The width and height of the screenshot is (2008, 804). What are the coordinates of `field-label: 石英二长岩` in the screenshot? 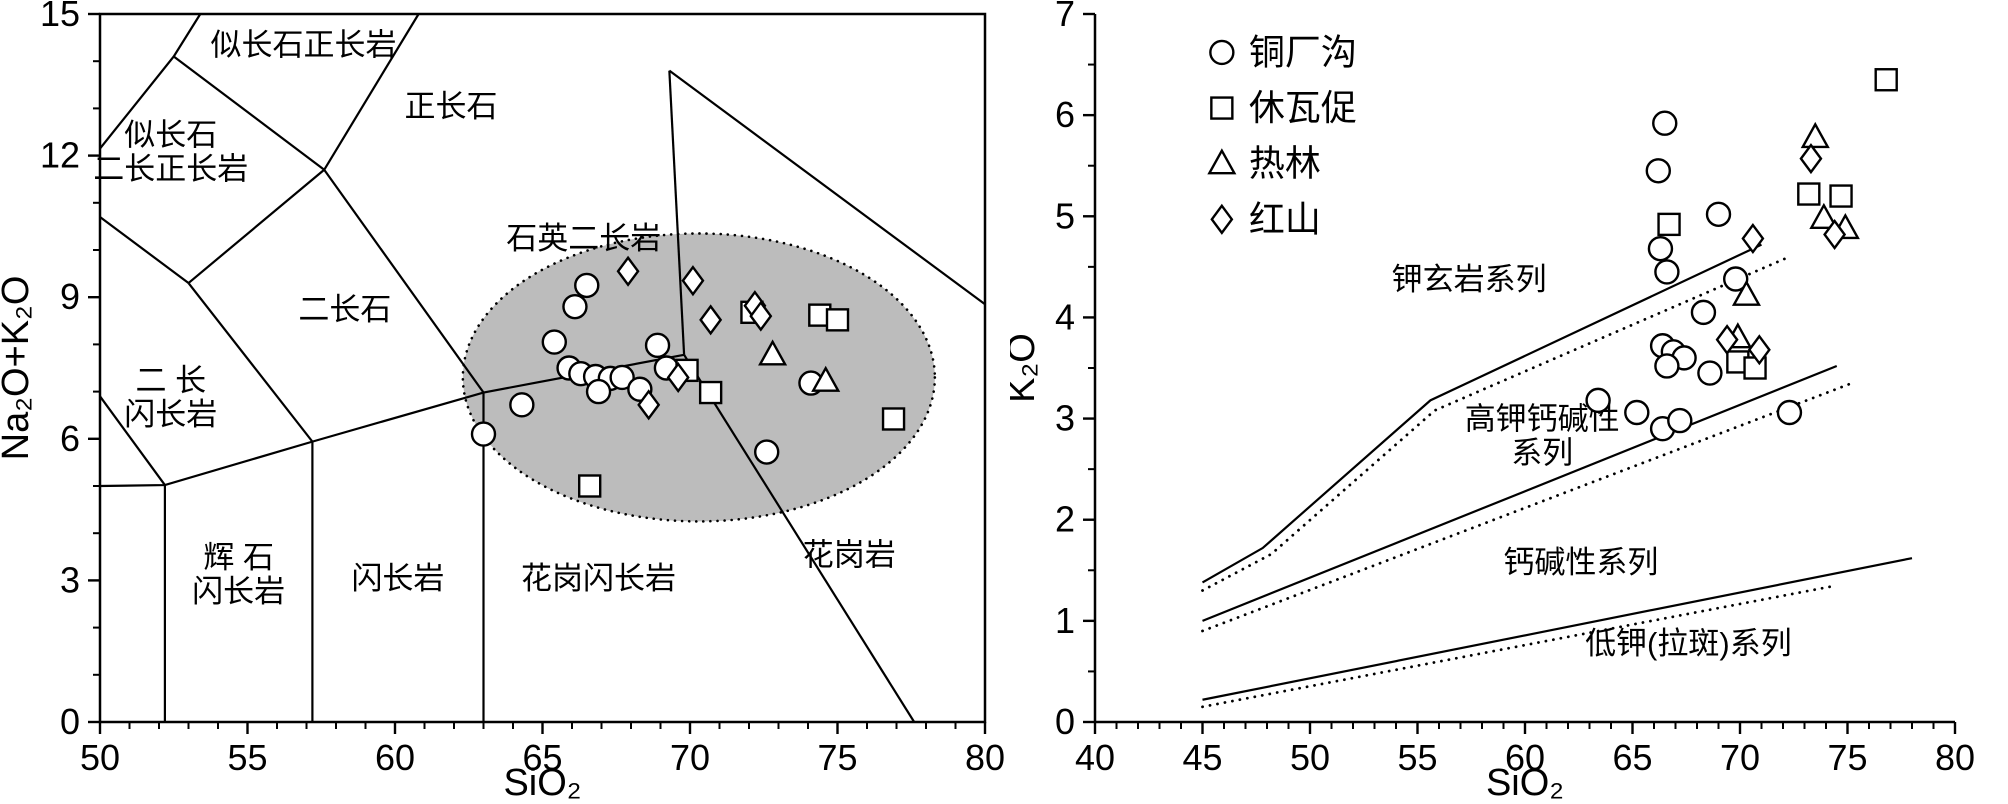 It's located at (583, 238).